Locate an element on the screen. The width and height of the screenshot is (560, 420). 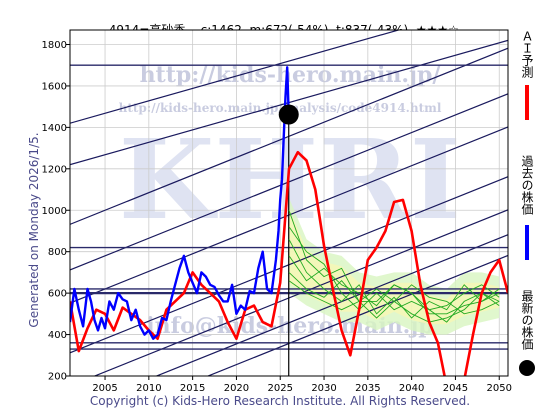
y-tick-label: 1600 is located at coordinates (54, 86).